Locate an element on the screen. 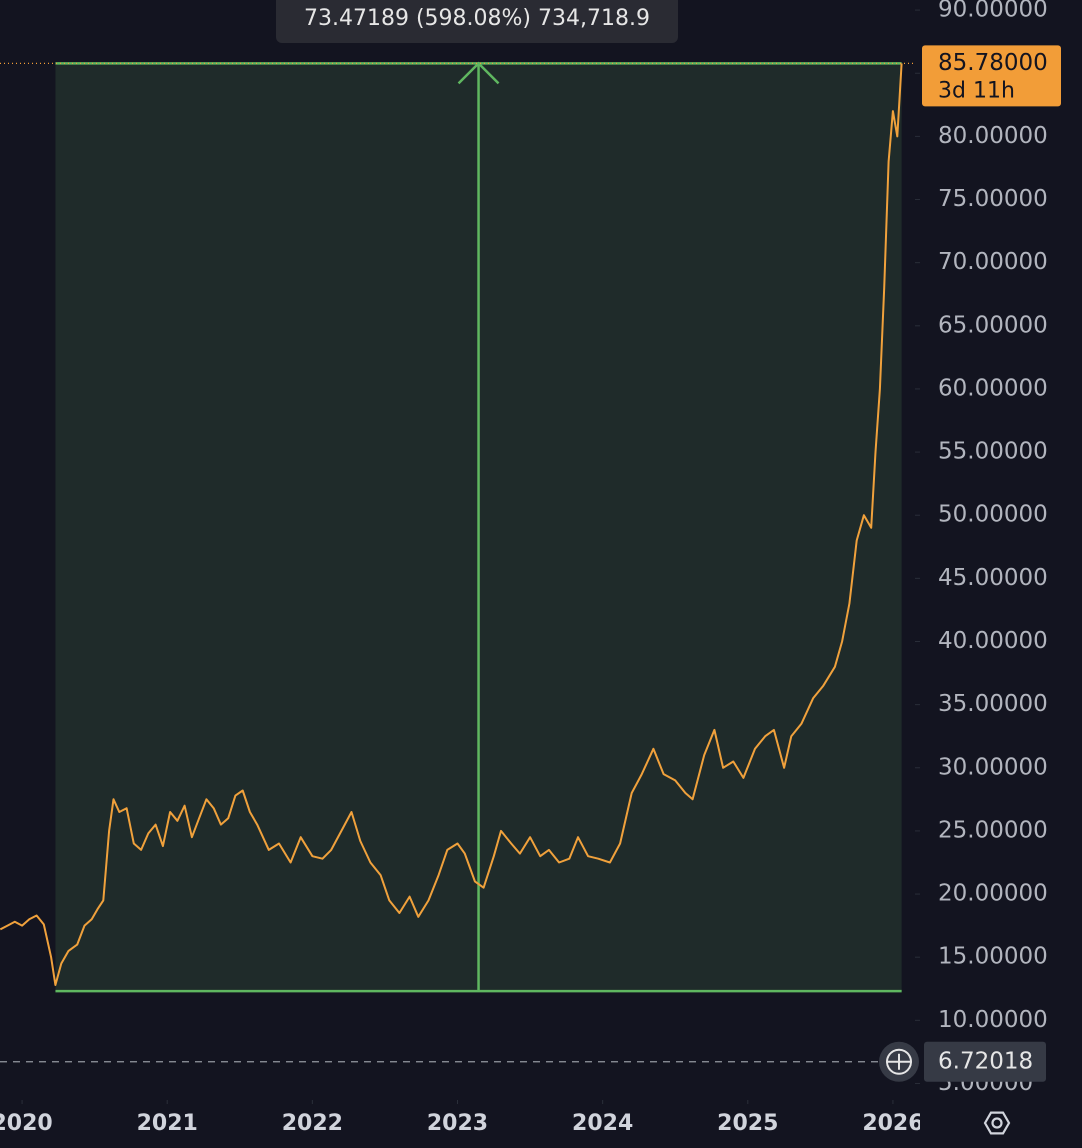 The height and width of the screenshot is (1148, 1082). y-tick-label: 65.00000 is located at coordinates (993, 325).